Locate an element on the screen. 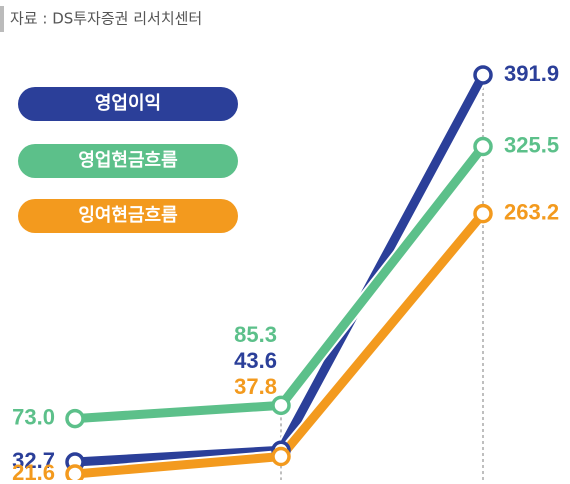 The image size is (570, 484). source-bar is located at coordinates (2, 19).